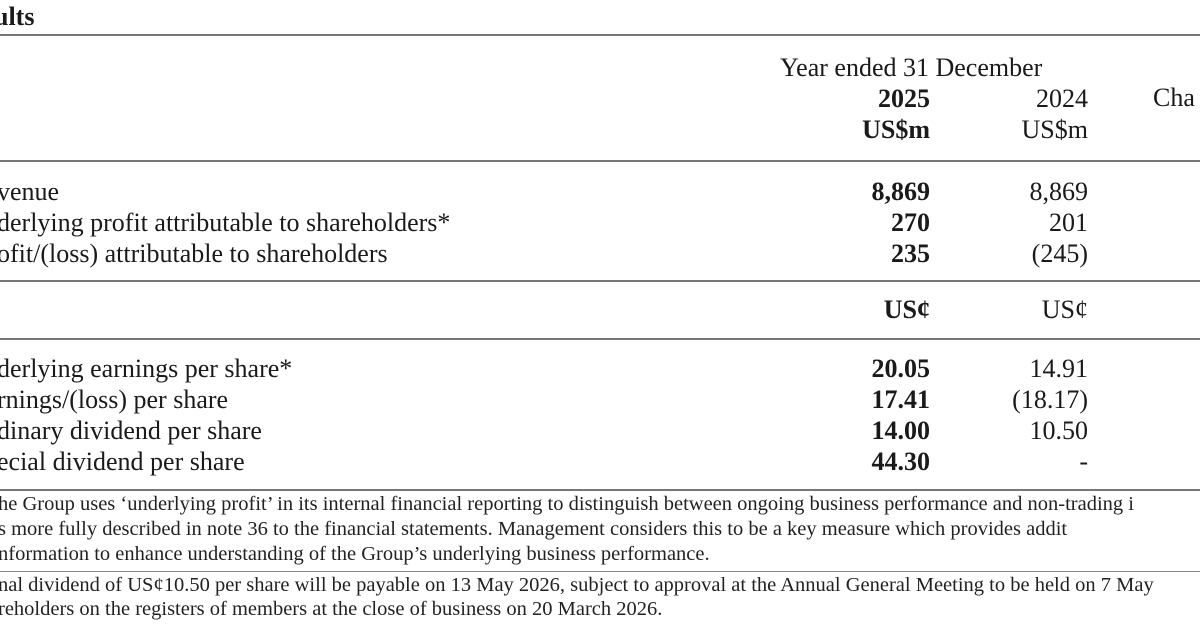  What do you see at coordinates (600, 35) in the screenshot?
I see `title-rule` at bounding box center [600, 35].